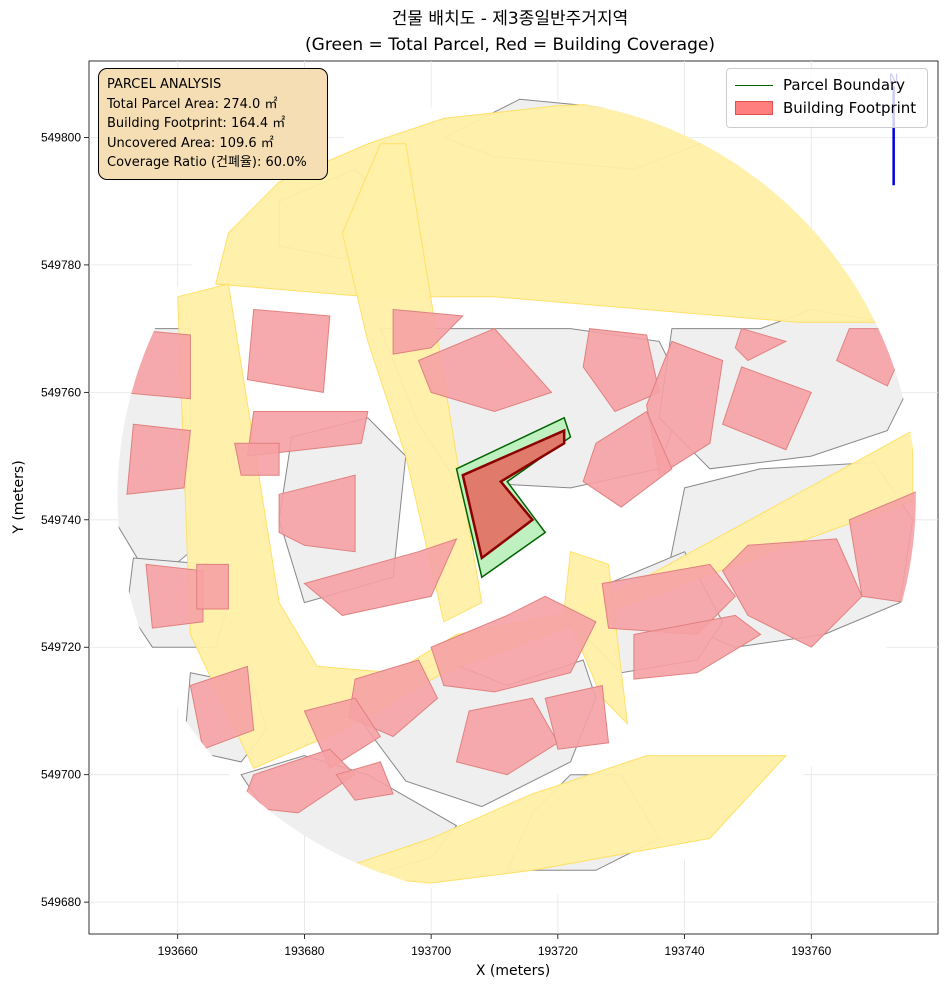 The height and width of the screenshot is (990, 948). Describe the element at coordinates (558, 951) in the screenshot. I see `x-tick-label: 193720` at that location.